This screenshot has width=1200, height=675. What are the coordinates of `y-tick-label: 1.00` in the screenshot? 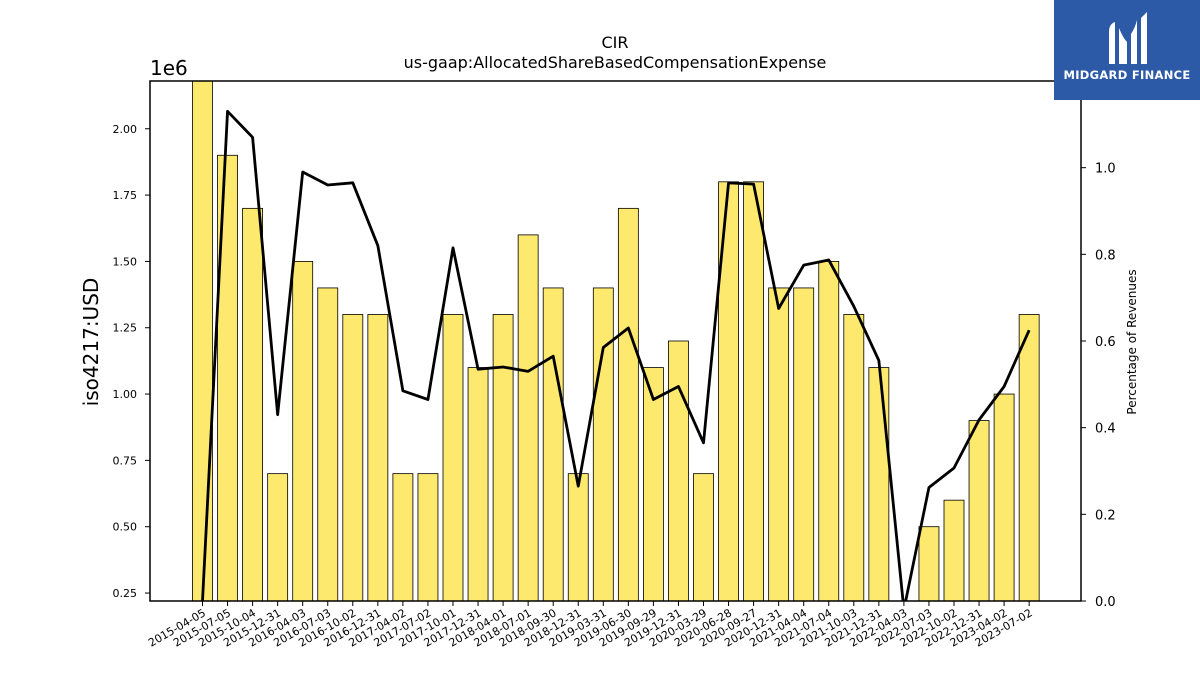 It's located at (125, 394).